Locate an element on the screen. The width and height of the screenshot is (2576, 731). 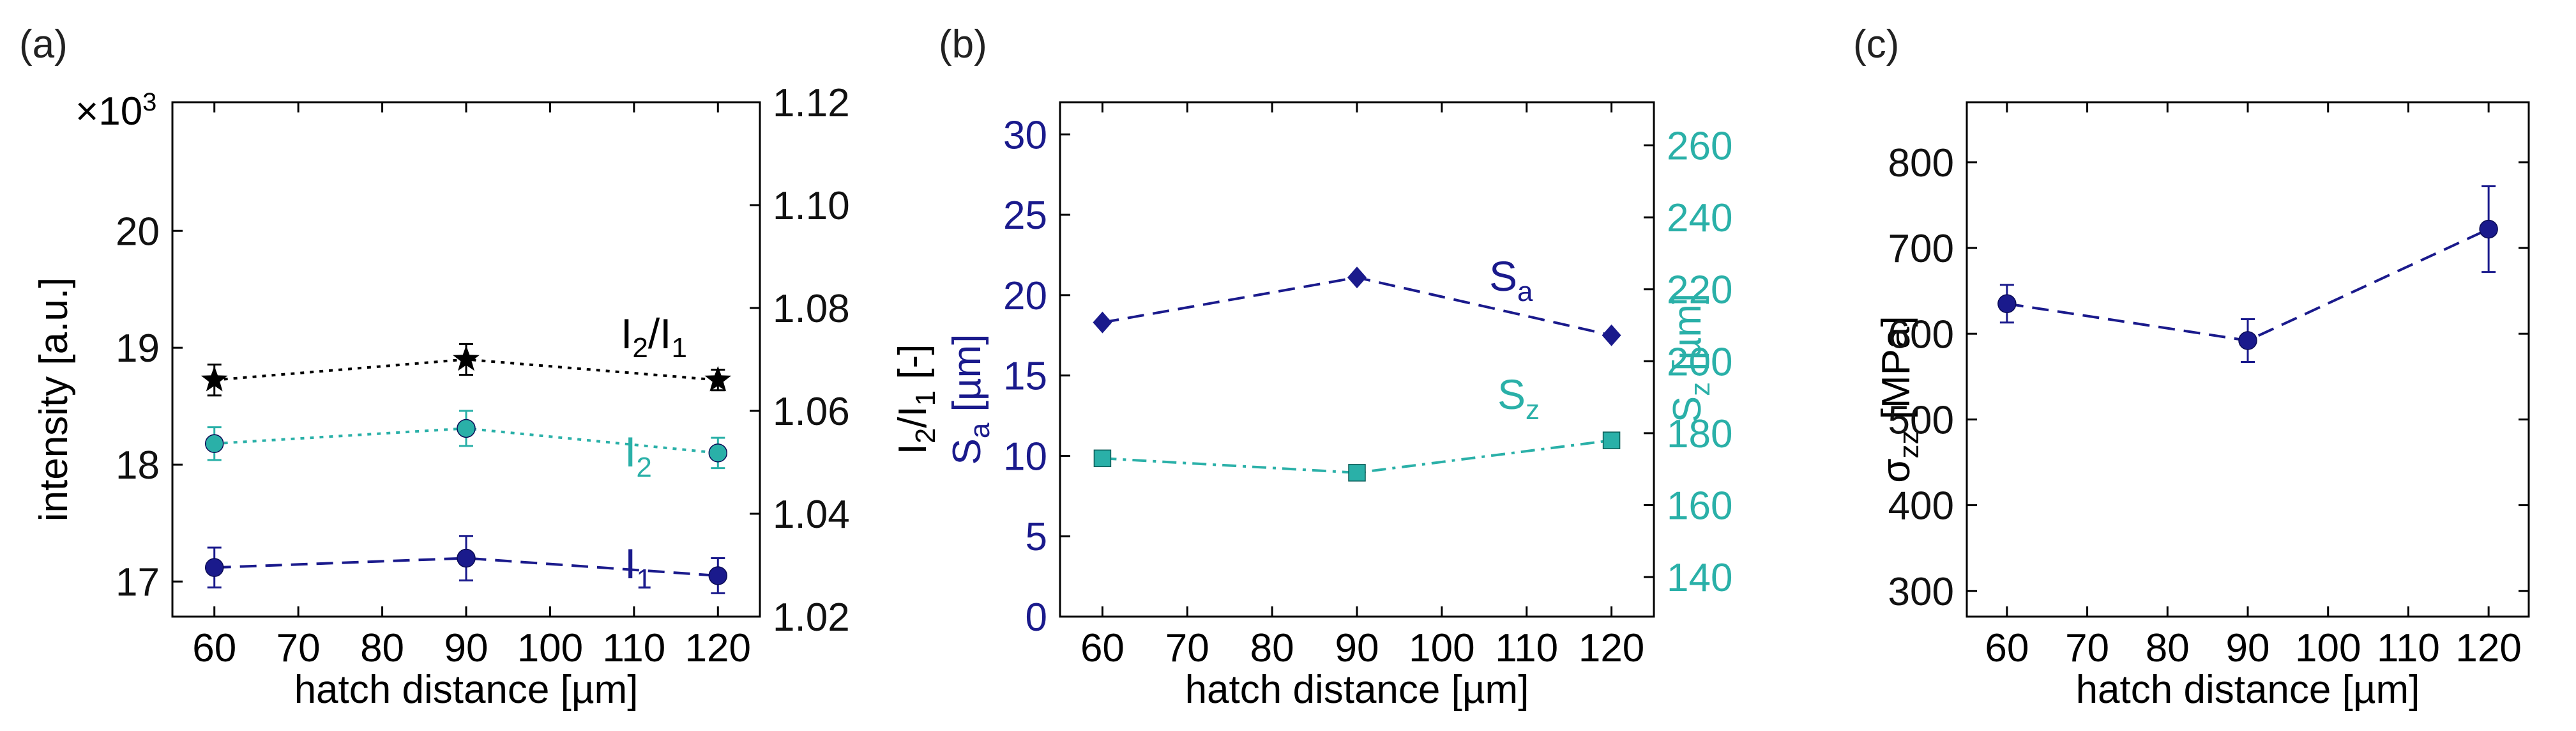
panel-a-series-label-i2-i1: I2/I1 is located at coordinates (654, 337).